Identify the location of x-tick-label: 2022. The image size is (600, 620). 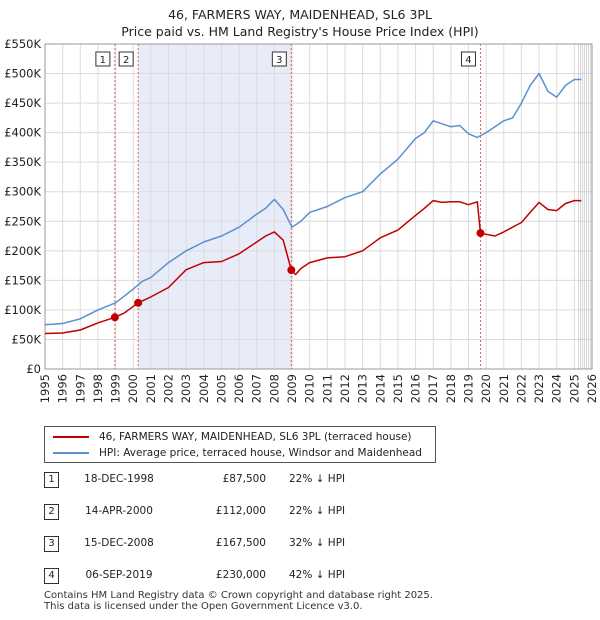
(521, 388).